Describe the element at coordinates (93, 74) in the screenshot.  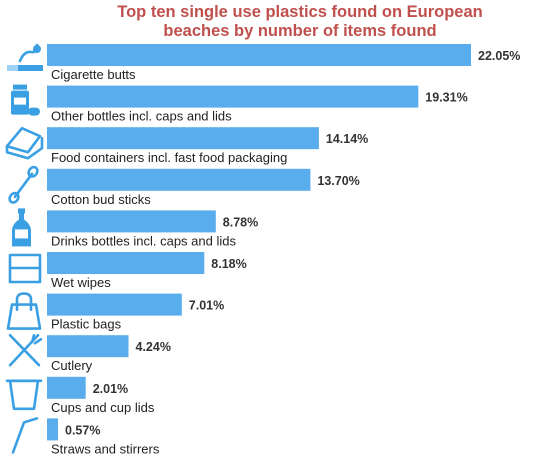
I see `category-label-1: Cigarette butts` at that location.